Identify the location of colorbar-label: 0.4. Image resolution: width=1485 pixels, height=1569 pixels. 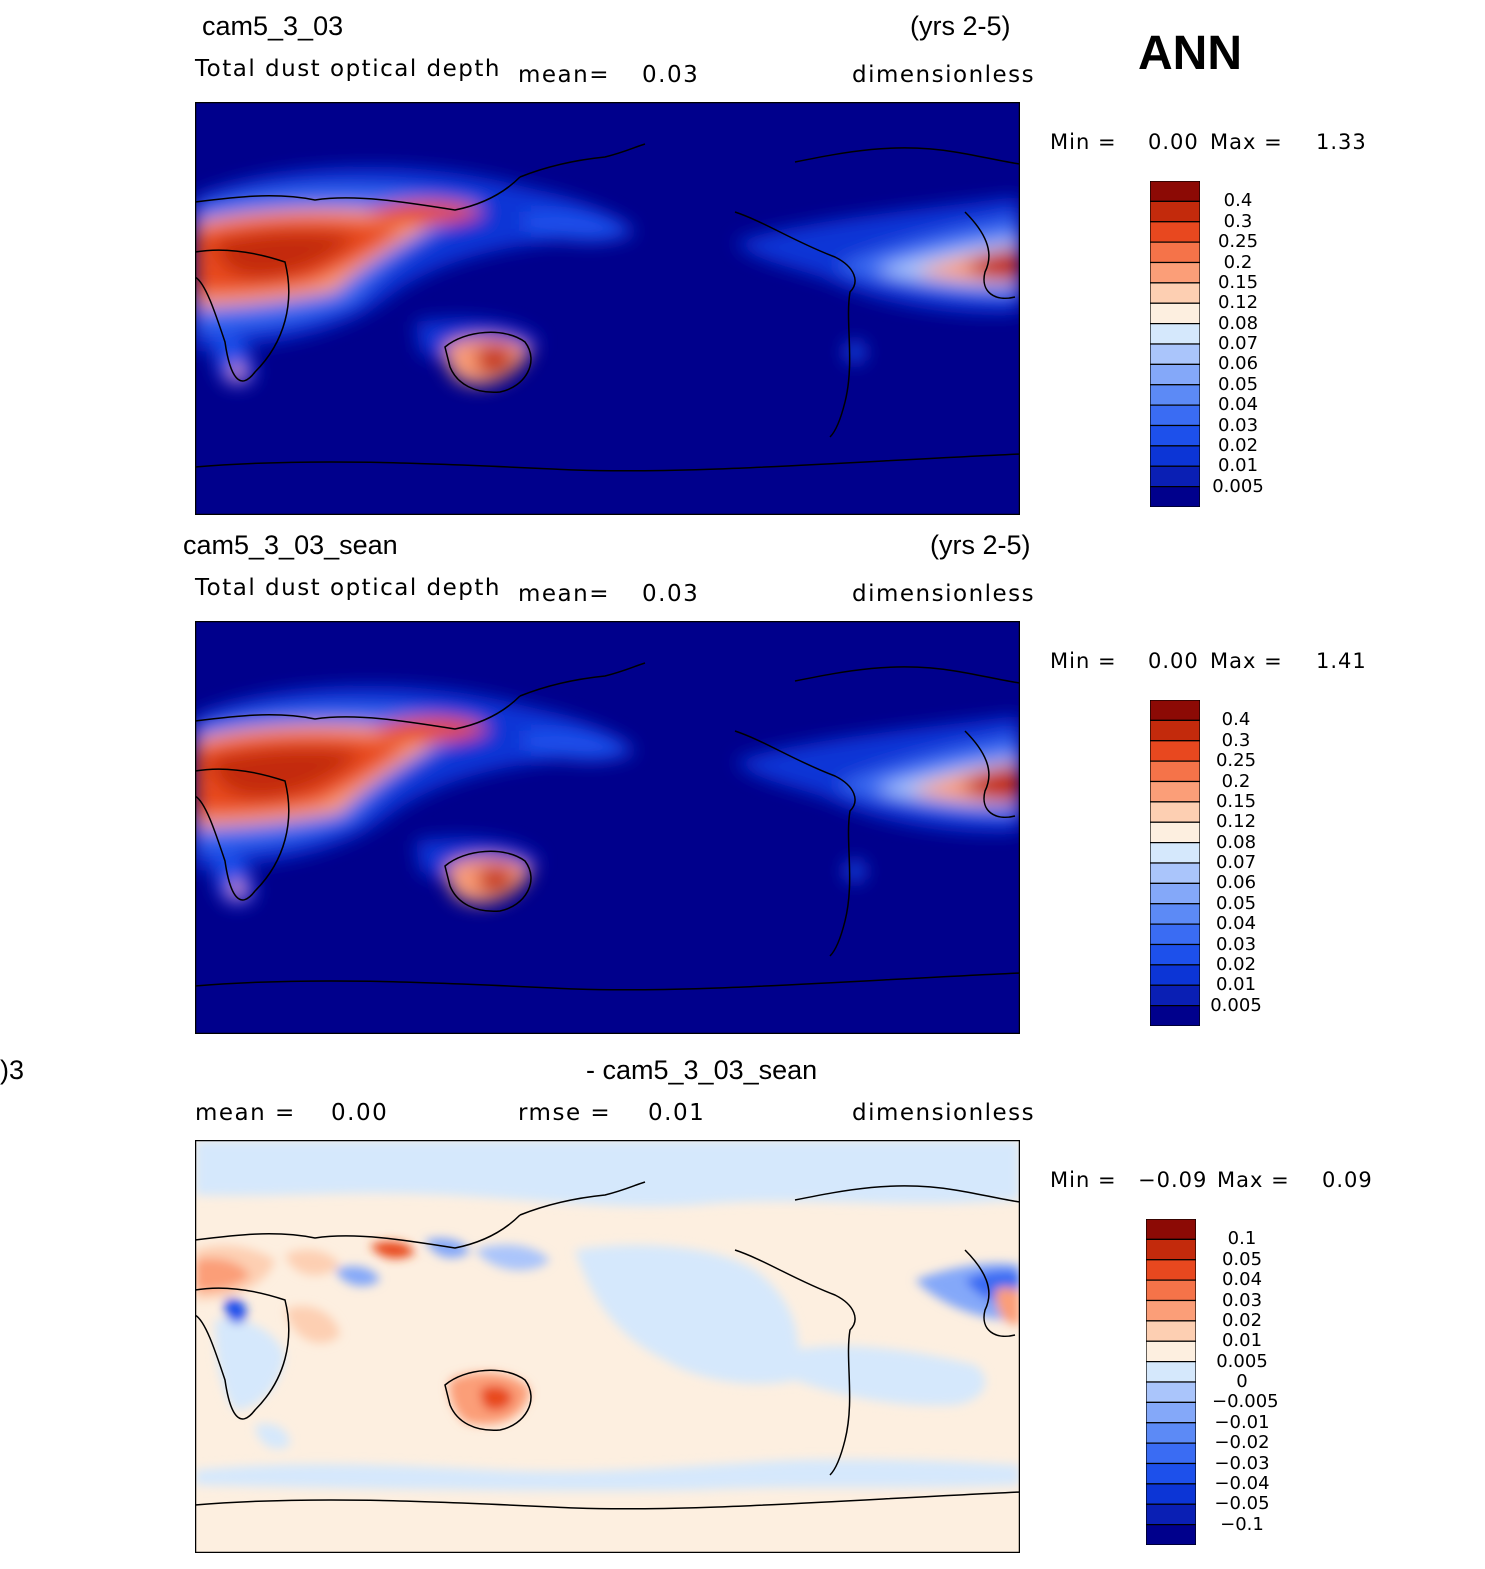
(1236, 720).